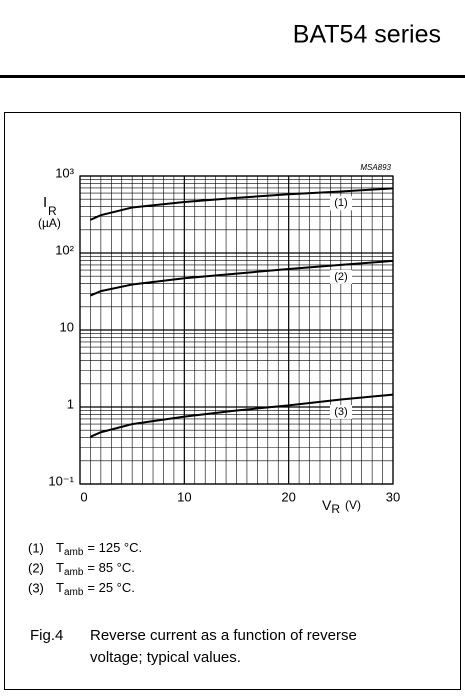  Describe the element at coordinates (335, 509) in the screenshot. I see `x-label-subscript: R` at that location.